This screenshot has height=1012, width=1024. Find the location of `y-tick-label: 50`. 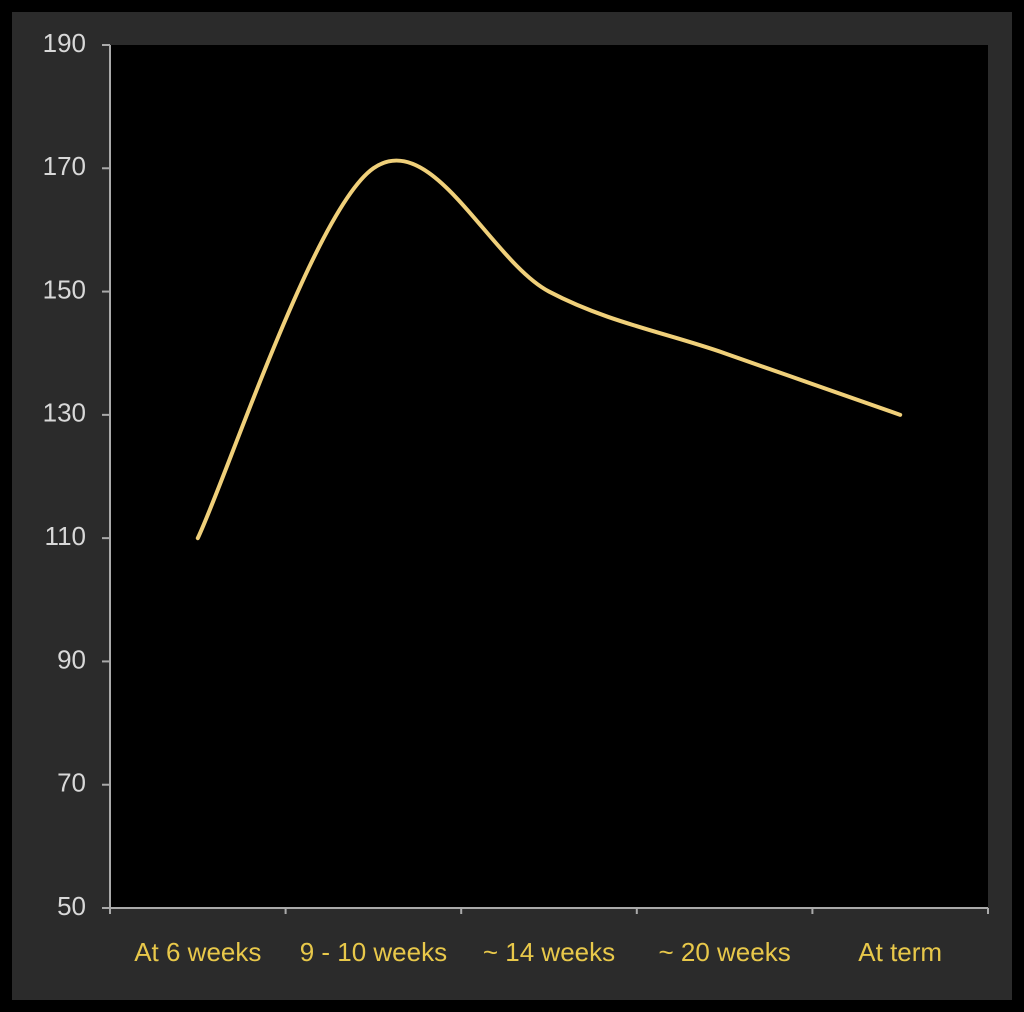

y-tick-label: 50 is located at coordinates (71, 906).